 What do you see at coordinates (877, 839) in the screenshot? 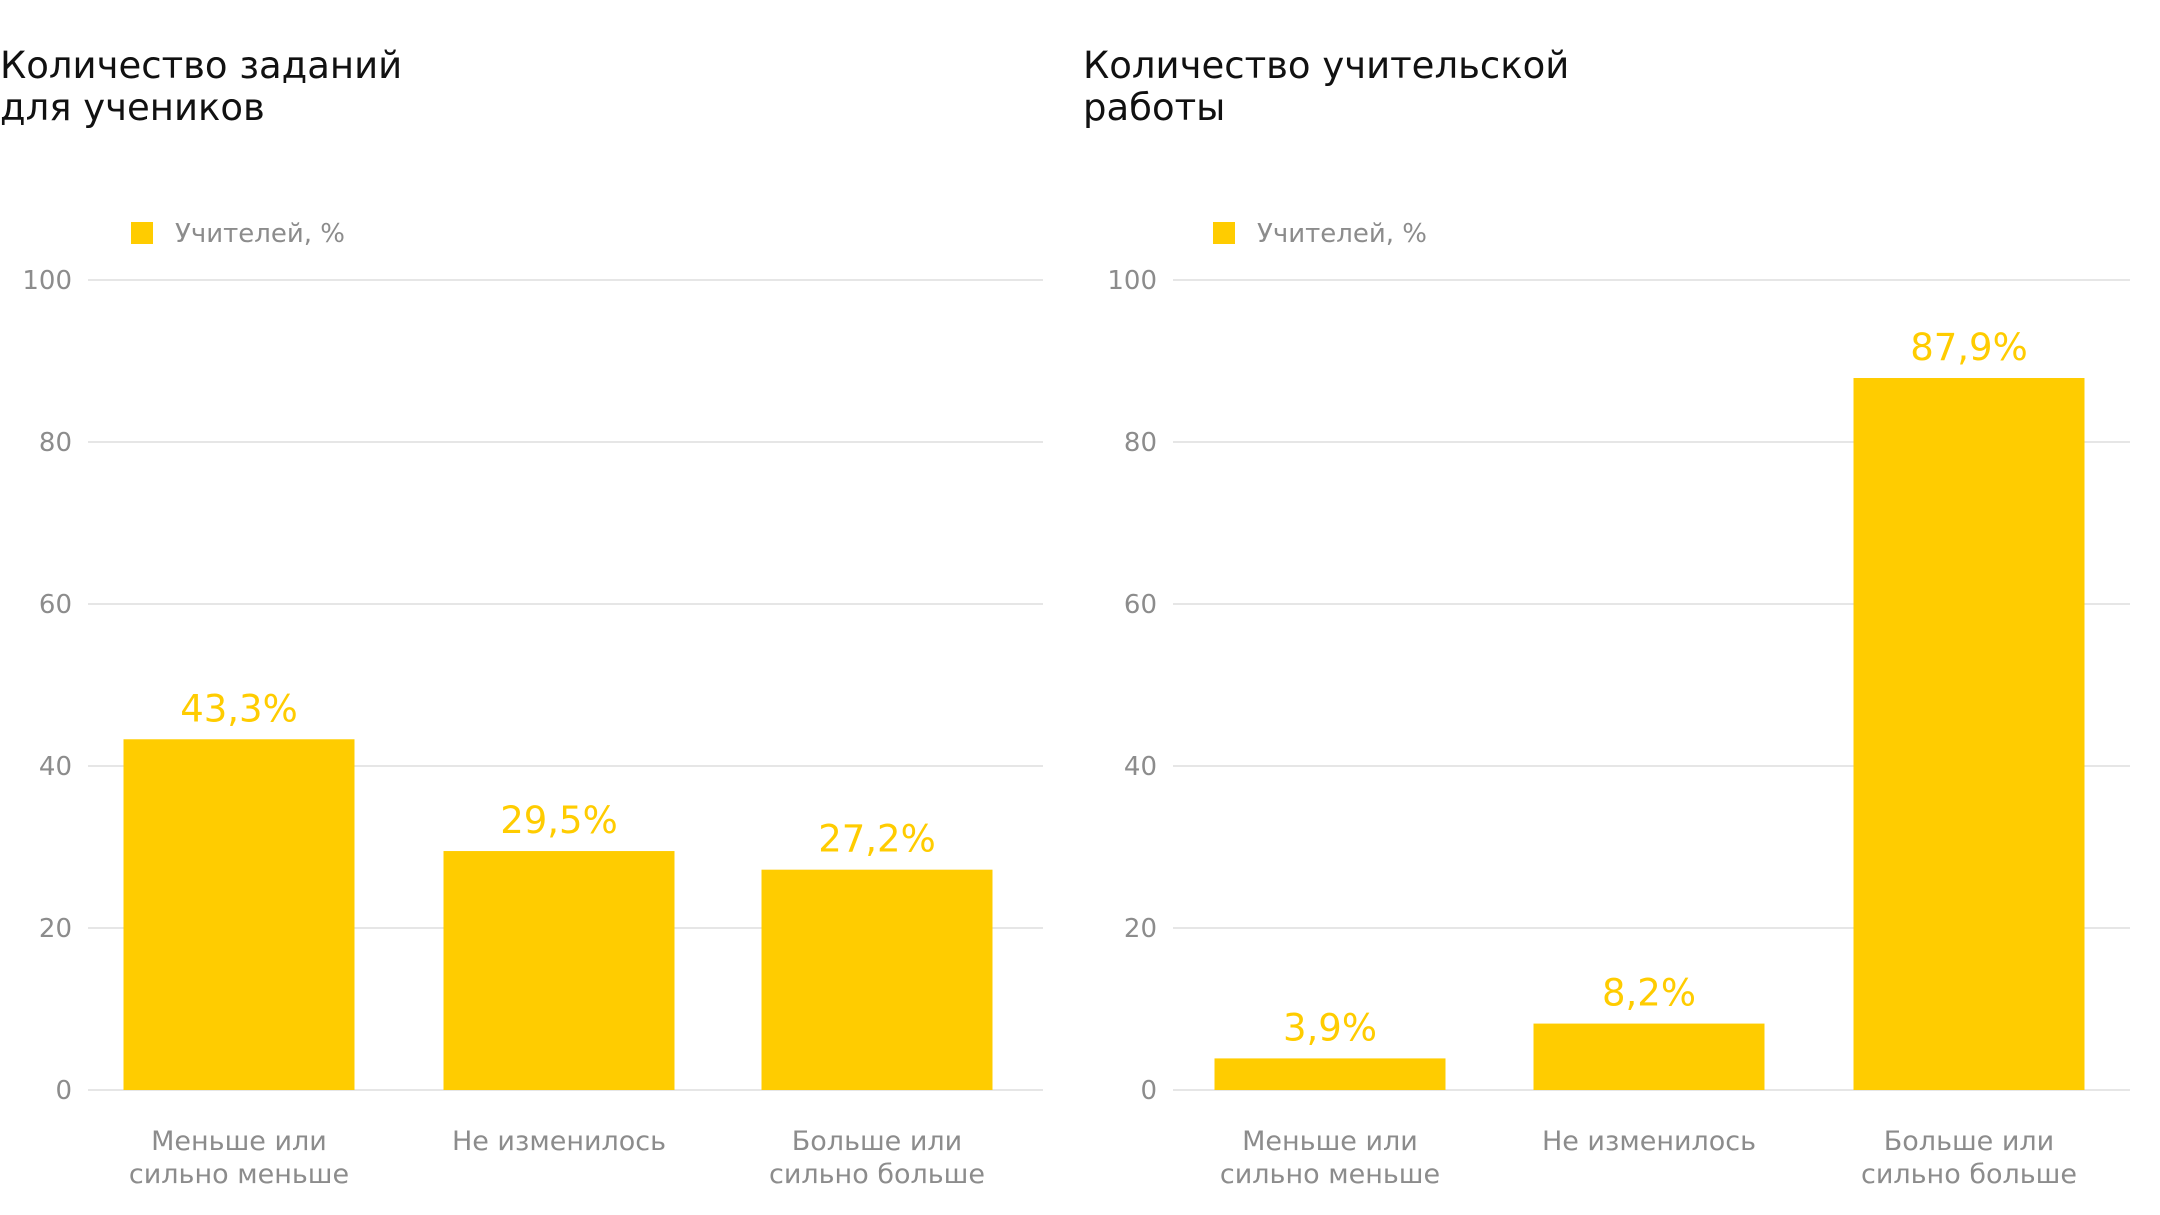
I see `data-label: 27,2%` at bounding box center [877, 839].